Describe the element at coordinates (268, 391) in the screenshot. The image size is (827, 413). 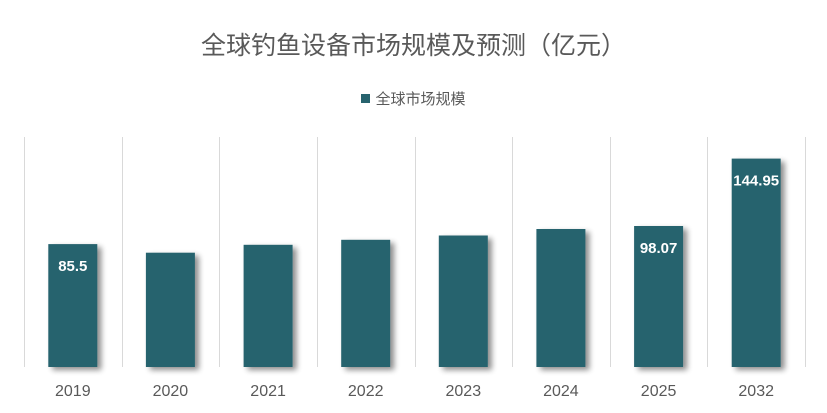
I see `x-tick-label: 2021` at that location.